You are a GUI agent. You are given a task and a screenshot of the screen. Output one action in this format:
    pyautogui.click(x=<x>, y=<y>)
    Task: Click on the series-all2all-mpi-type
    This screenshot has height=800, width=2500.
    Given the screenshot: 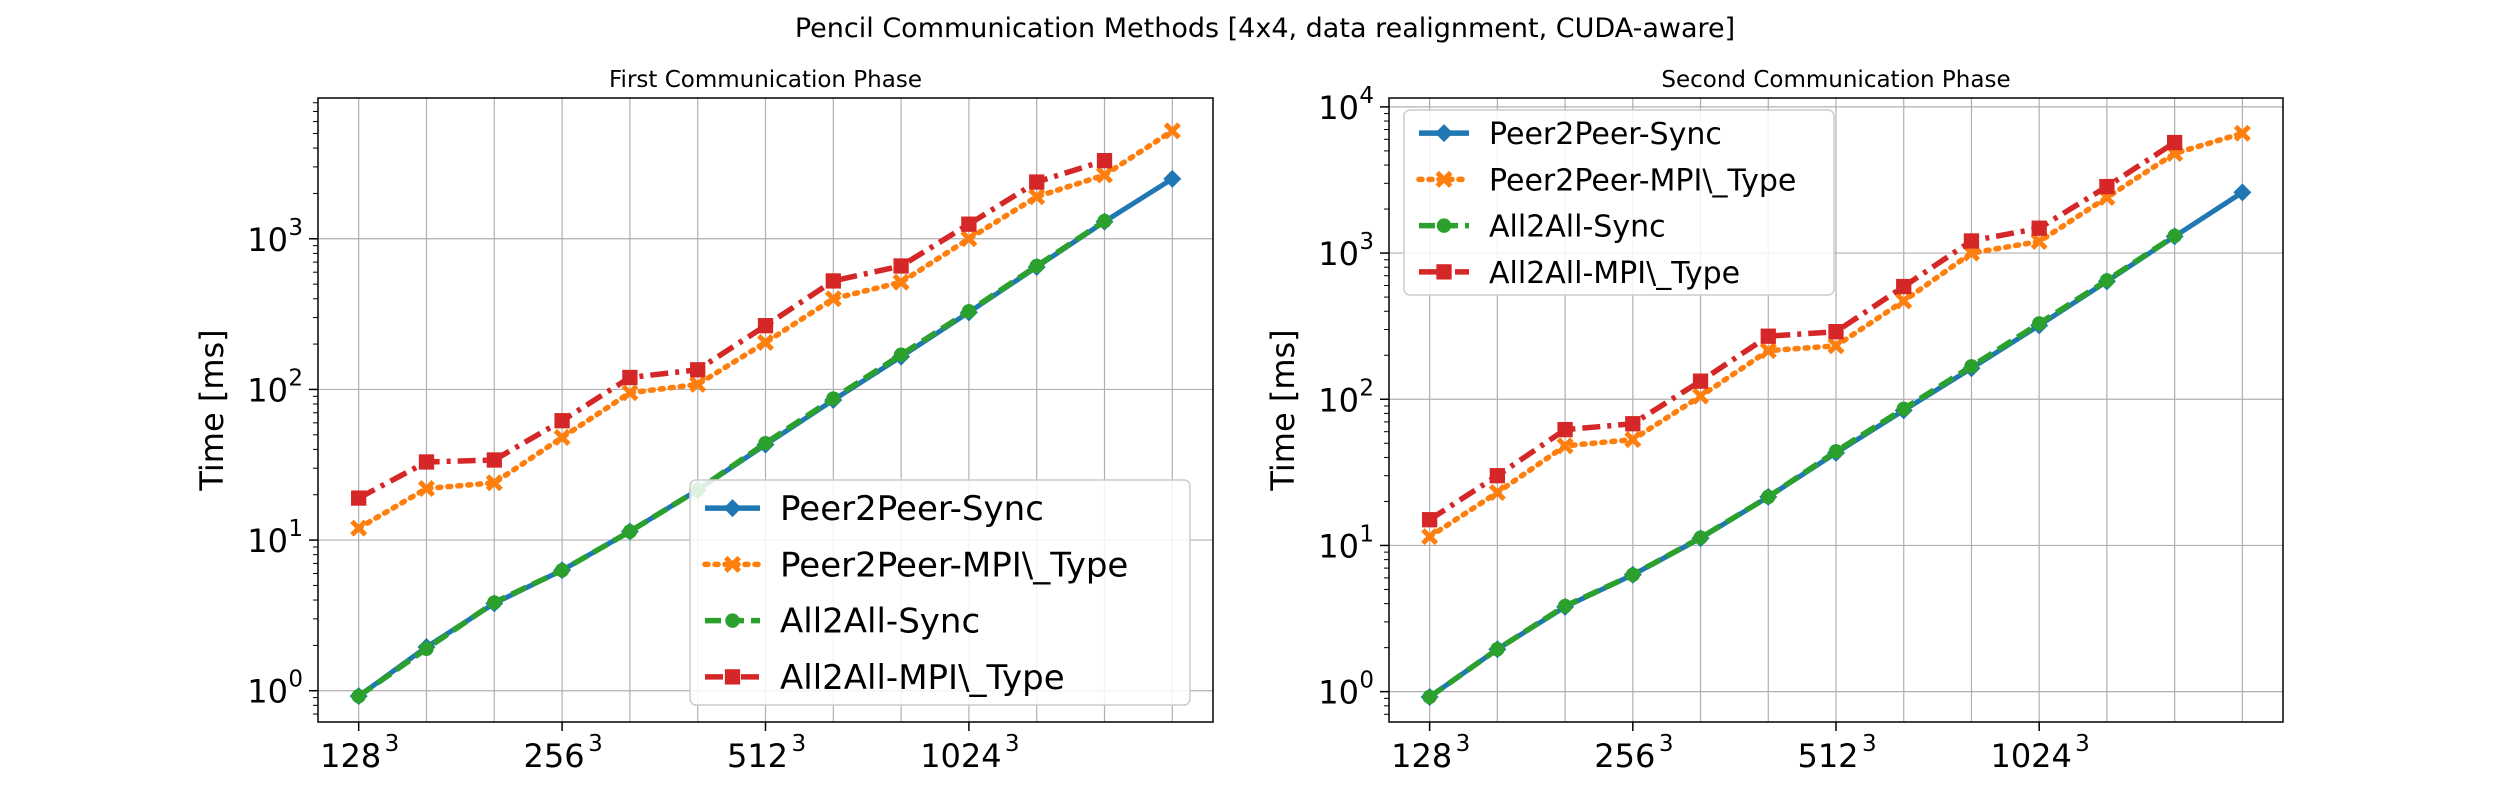 What is the action you would take?
    pyautogui.click(x=732, y=329)
    